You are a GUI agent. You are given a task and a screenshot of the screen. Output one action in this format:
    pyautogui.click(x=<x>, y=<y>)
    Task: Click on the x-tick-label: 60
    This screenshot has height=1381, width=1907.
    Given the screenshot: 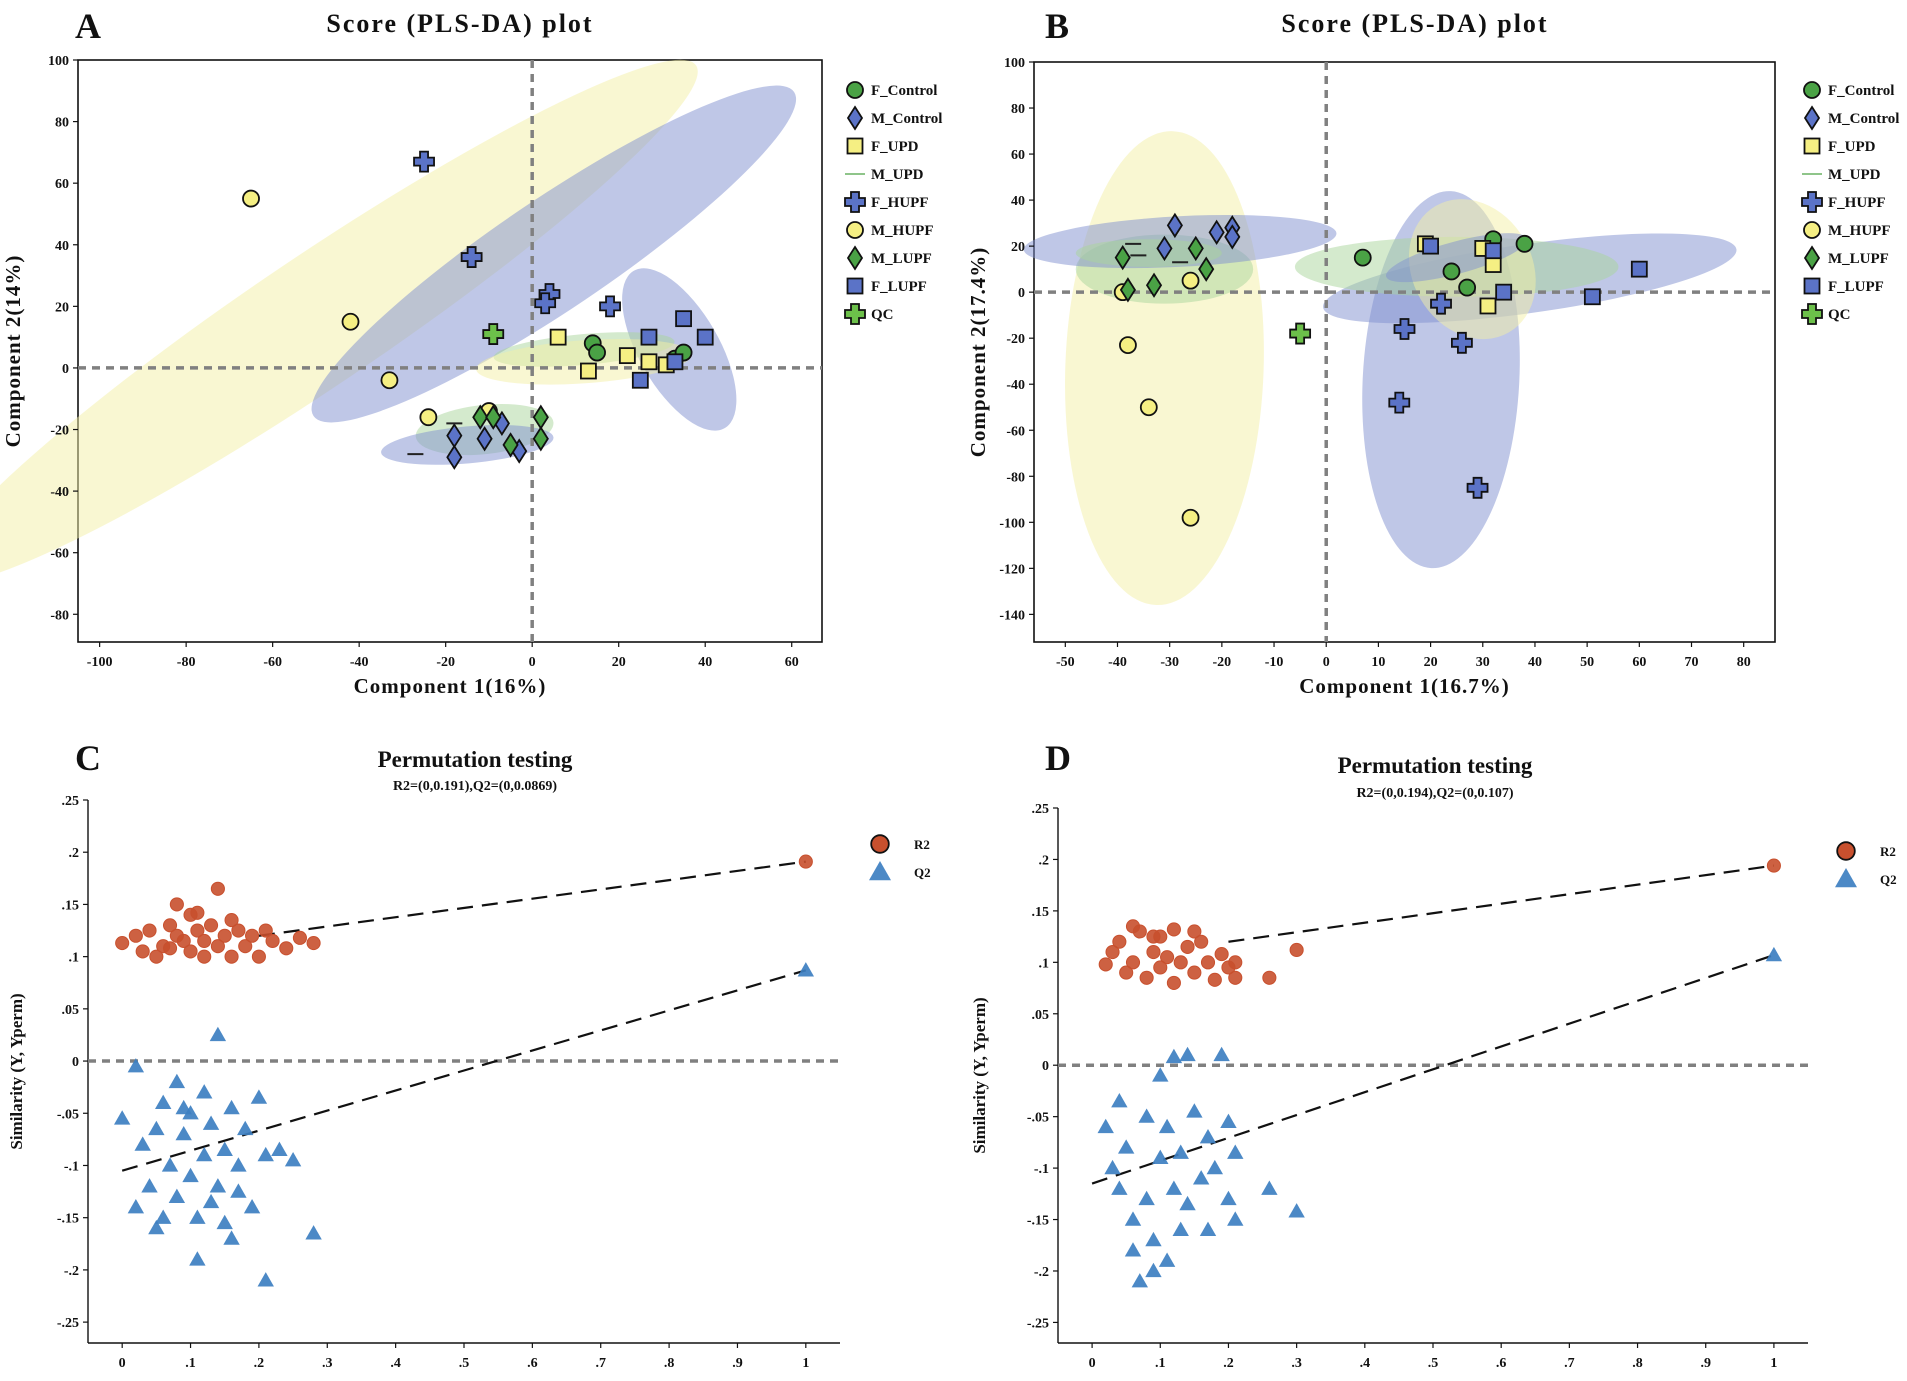 What is the action you would take?
    pyautogui.click(x=792, y=662)
    